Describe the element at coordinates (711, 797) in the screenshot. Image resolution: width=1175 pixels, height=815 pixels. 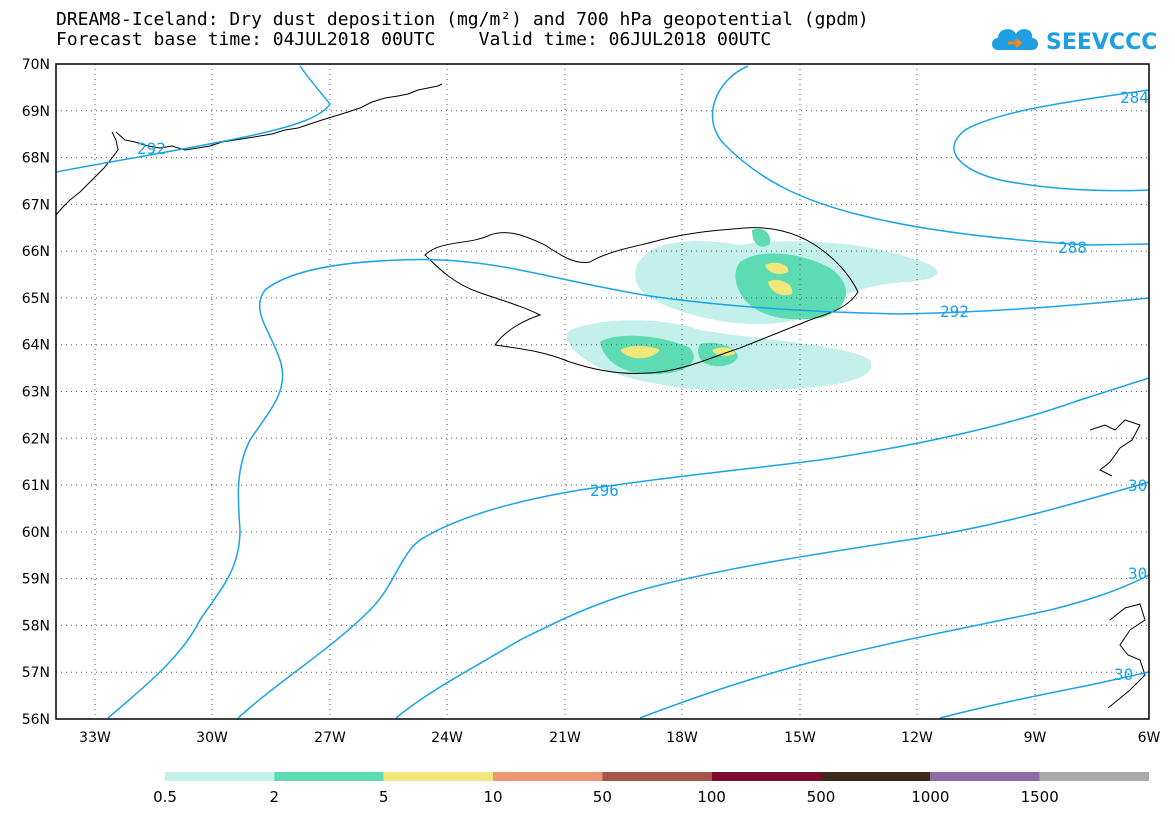
I see `colorbar-label: 100` at that location.